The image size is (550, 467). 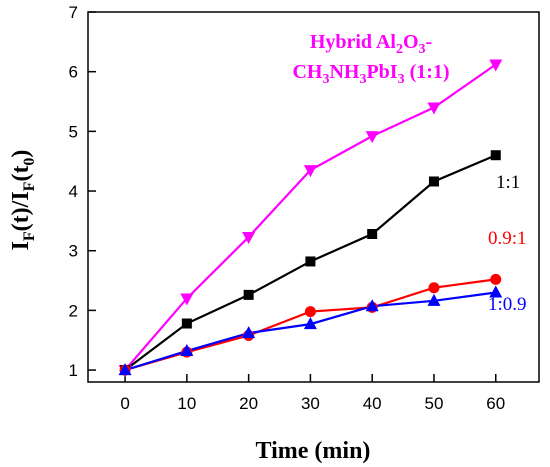 What do you see at coordinates (73, 370) in the screenshot?
I see `y-tick-label: 1` at bounding box center [73, 370].